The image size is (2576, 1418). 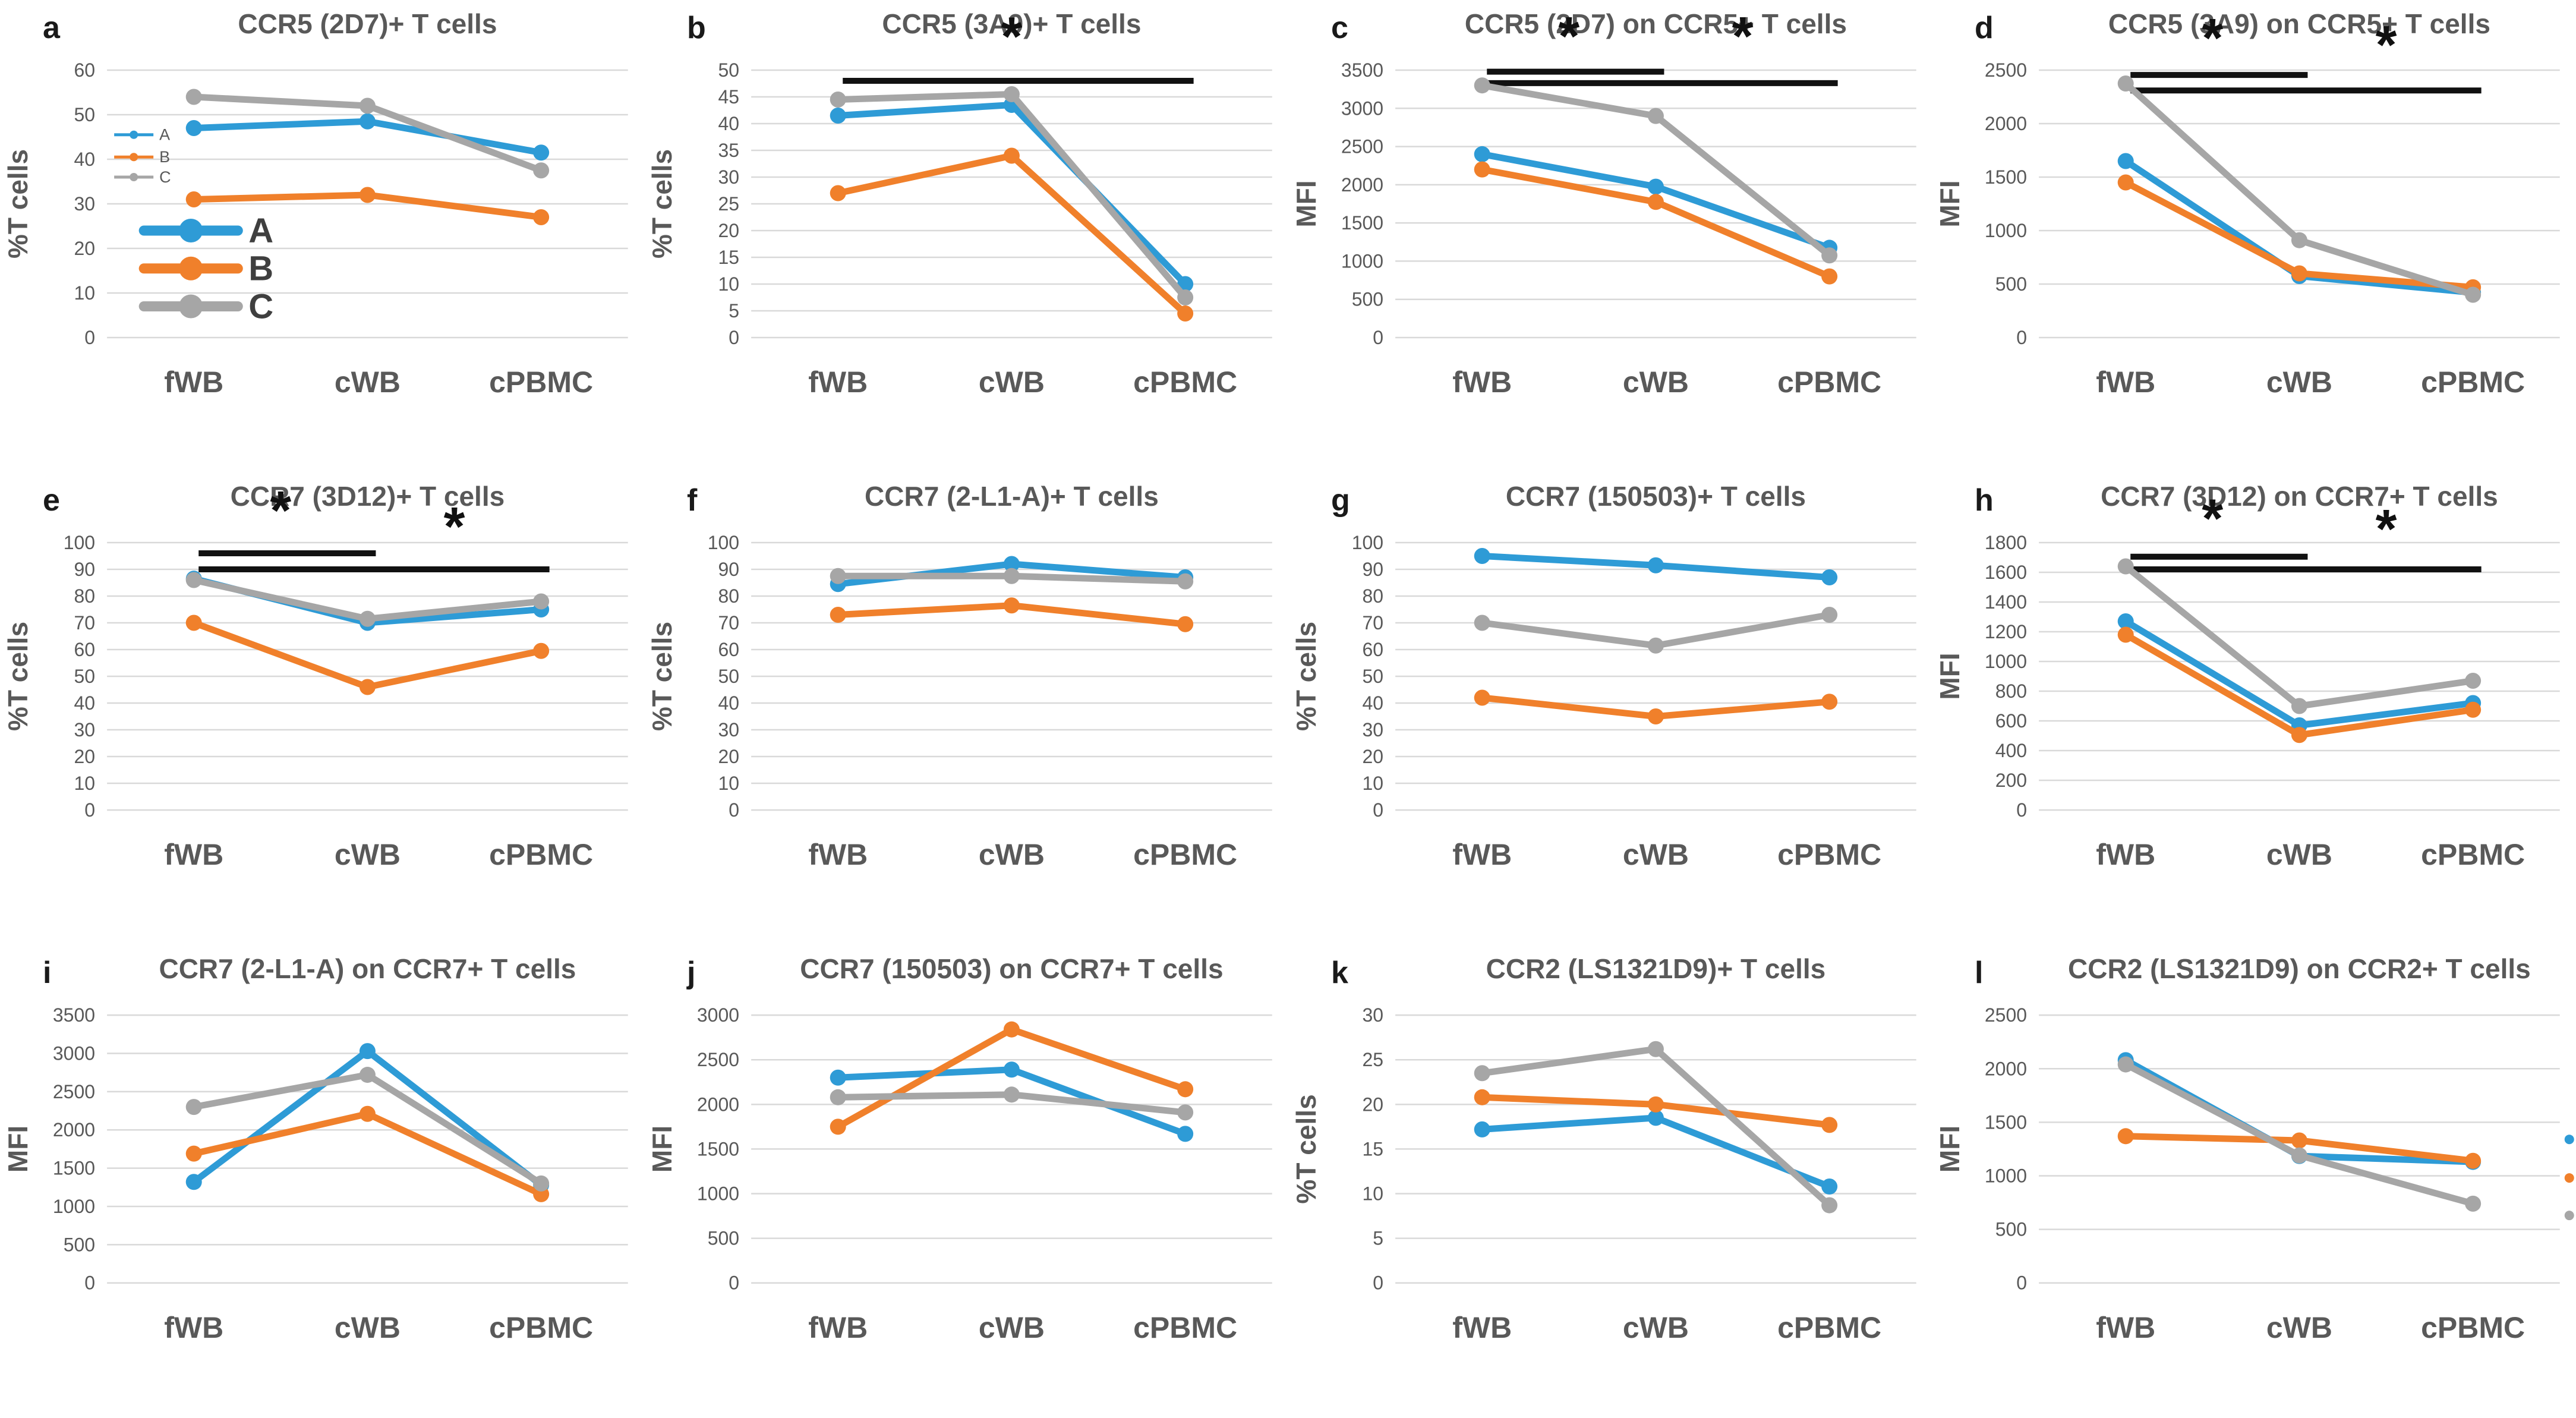 I want to click on panel-letter: e, so click(x=52, y=500).